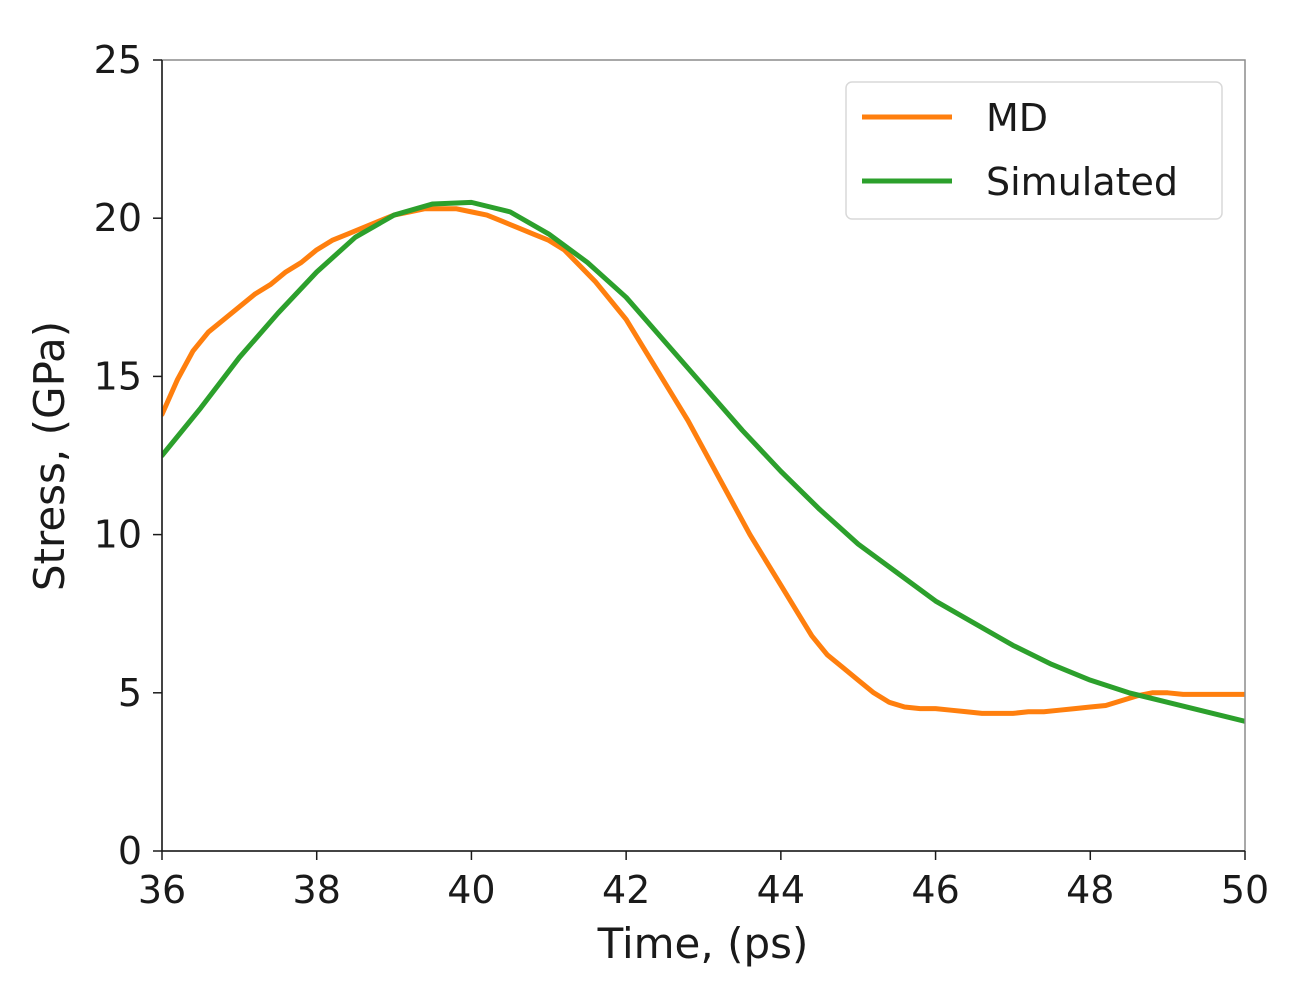 The height and width of the screenshot is (1004, 1307). I want to click on legend: MD Simulated, so click(1034, 150).